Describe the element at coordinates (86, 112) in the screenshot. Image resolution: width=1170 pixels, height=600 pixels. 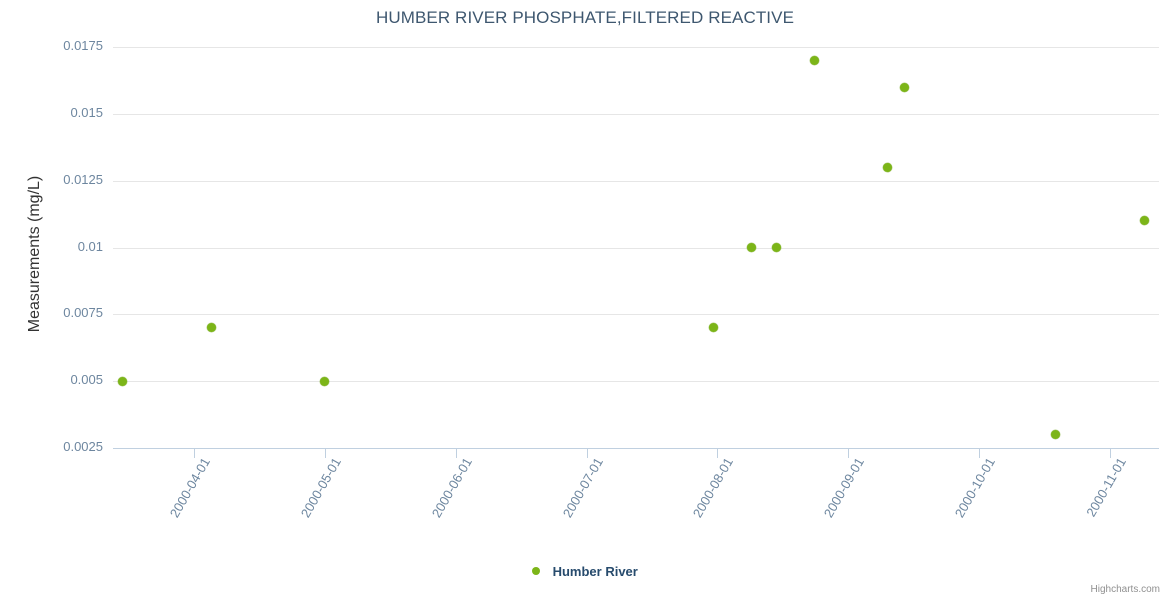
I see `y-axis-tick-label: 0.015` at that location.